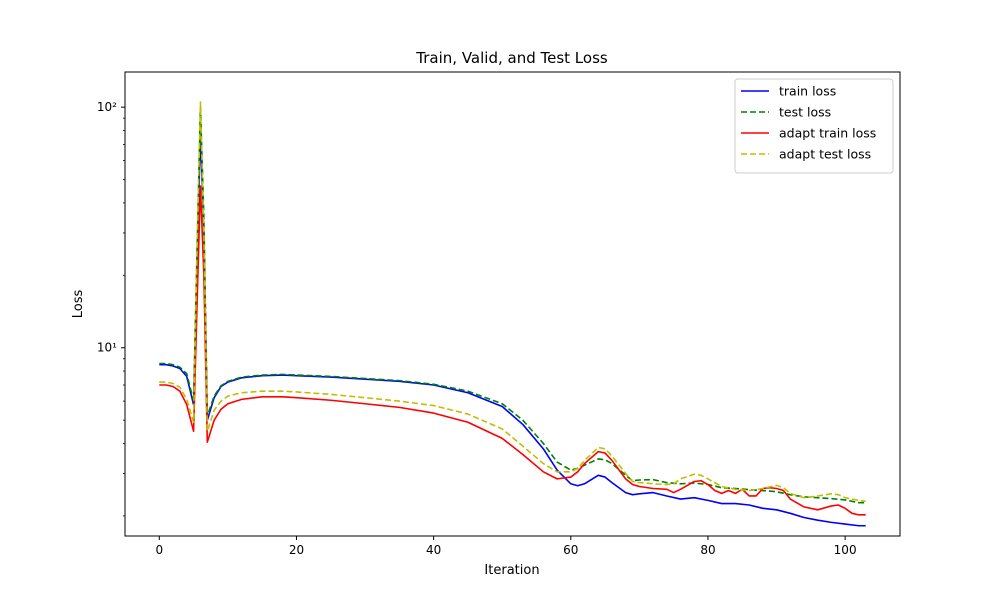 Image resolution: width=1000 pixels, height=604 pixels. I want to click on legend-label: adapt test loss, so click(825, 154).